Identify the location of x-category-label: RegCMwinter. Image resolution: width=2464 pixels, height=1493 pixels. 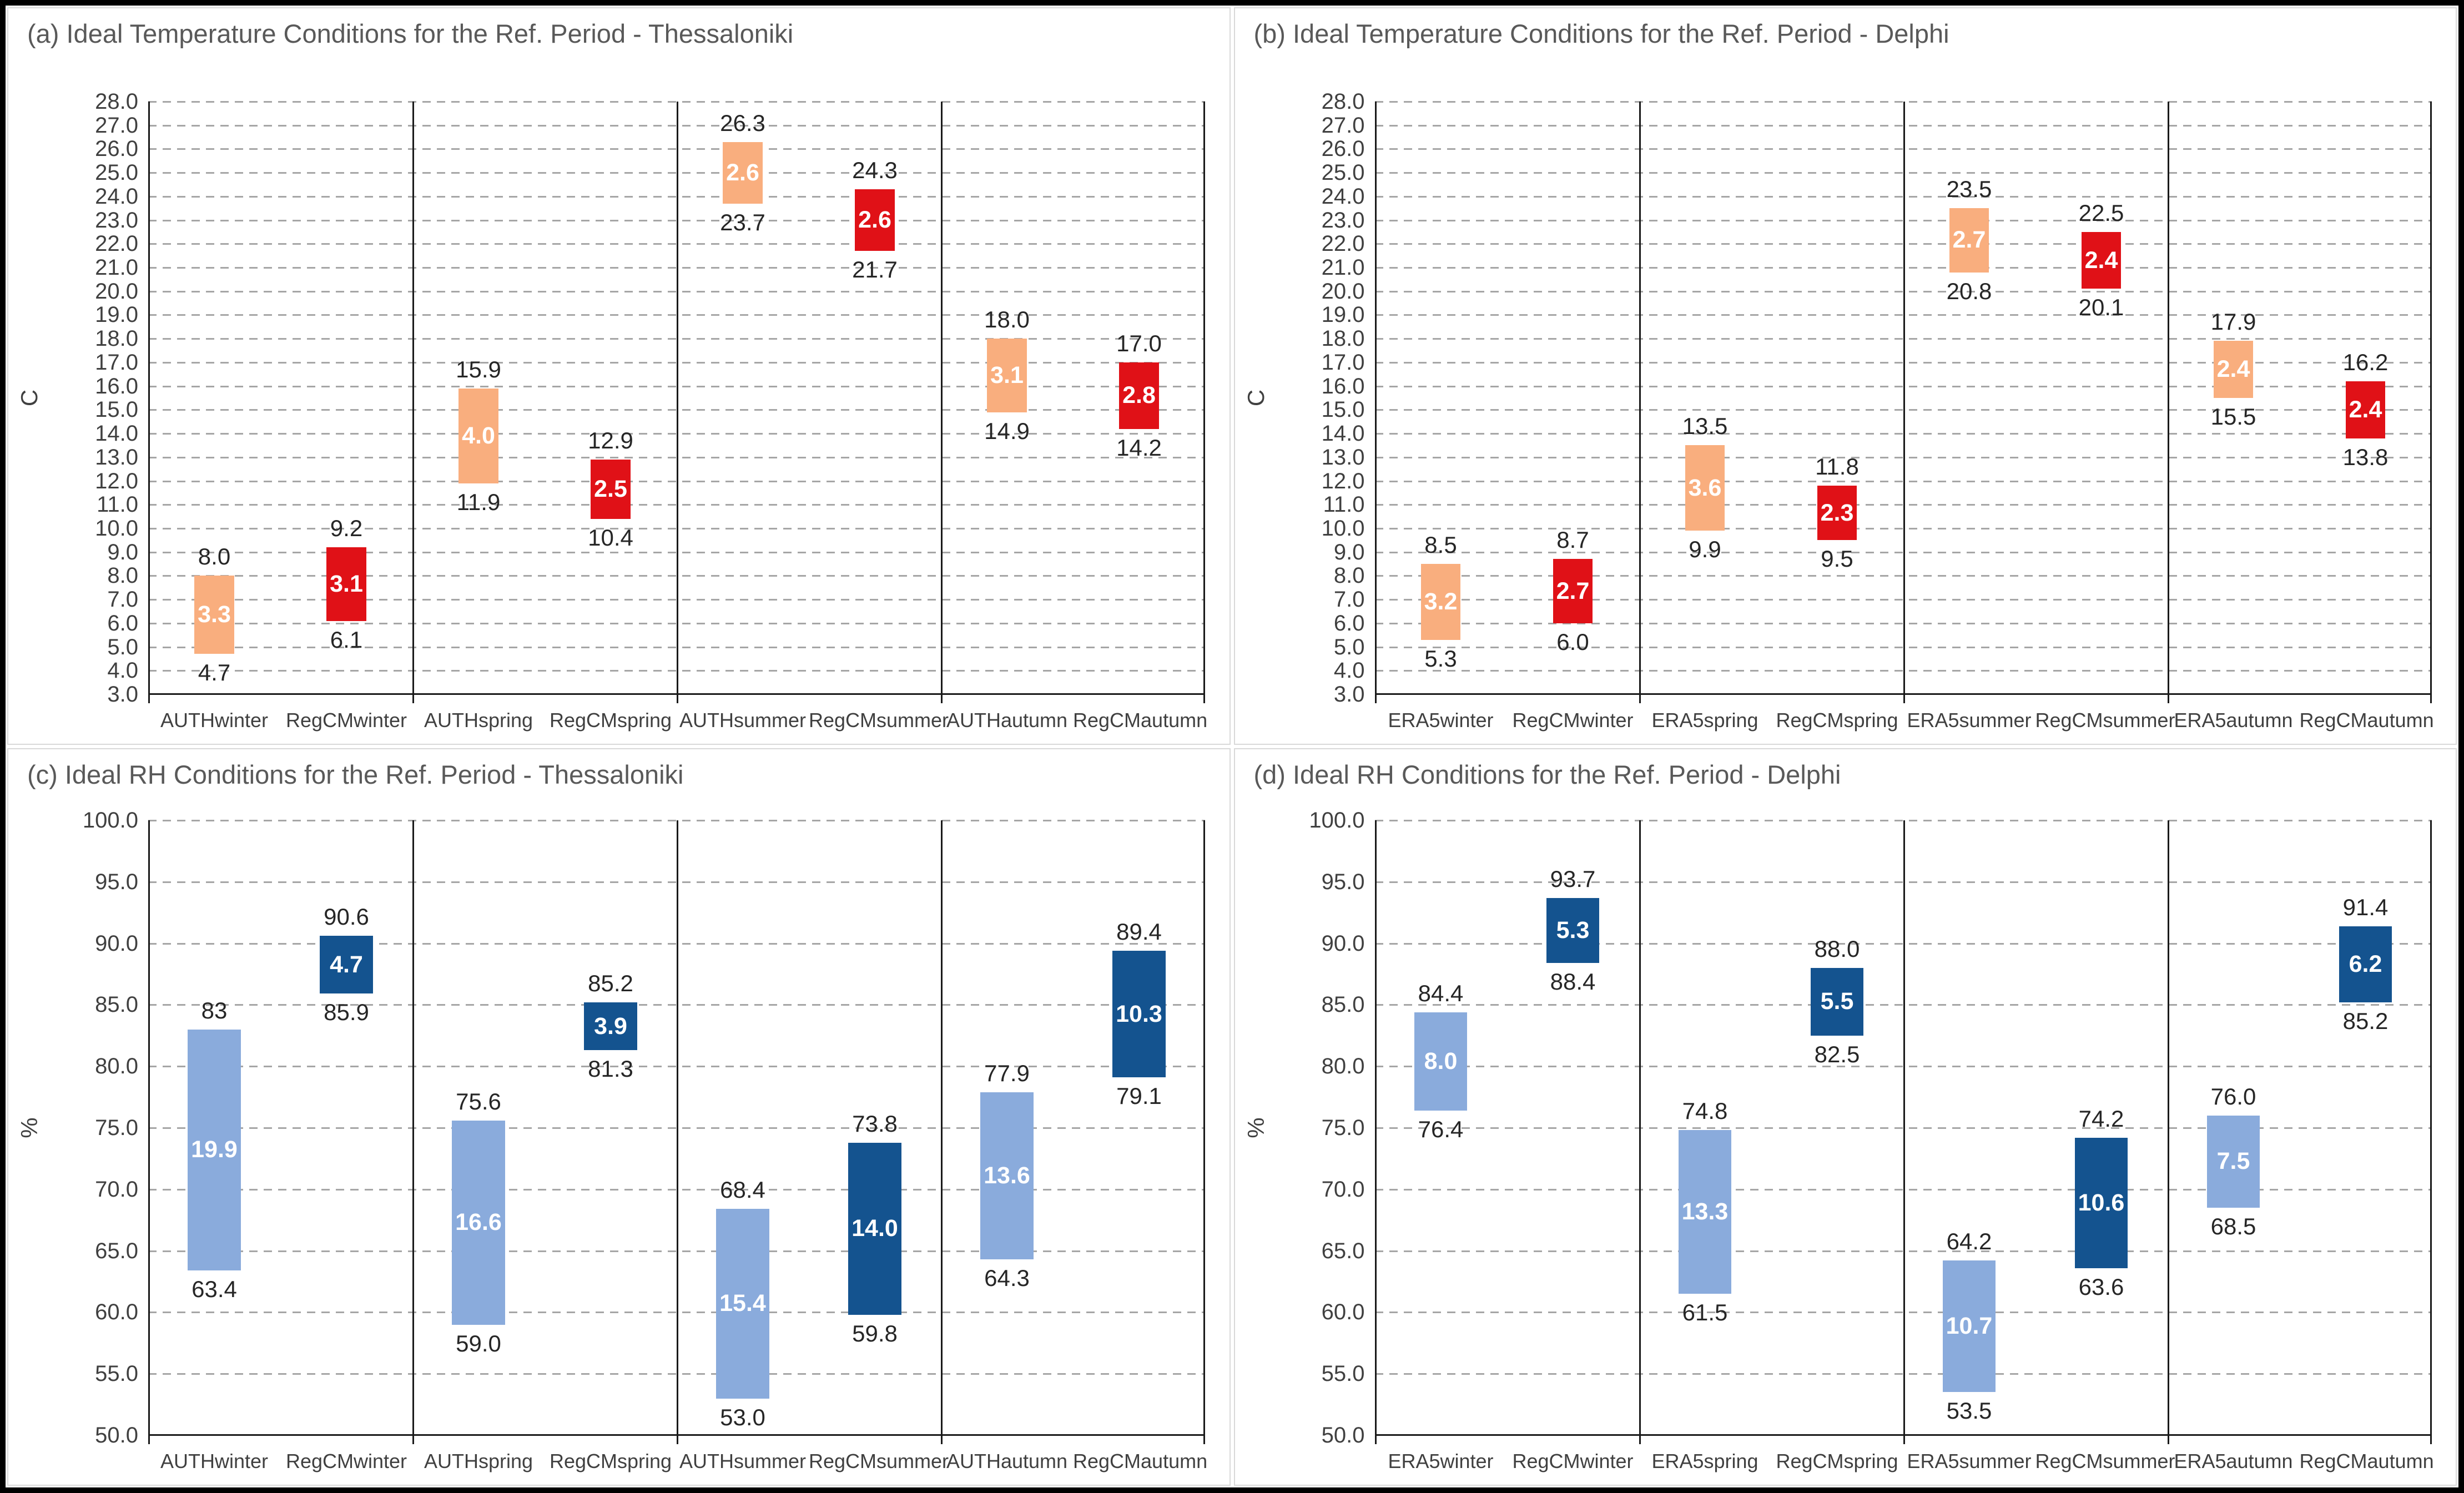
(346, 720).